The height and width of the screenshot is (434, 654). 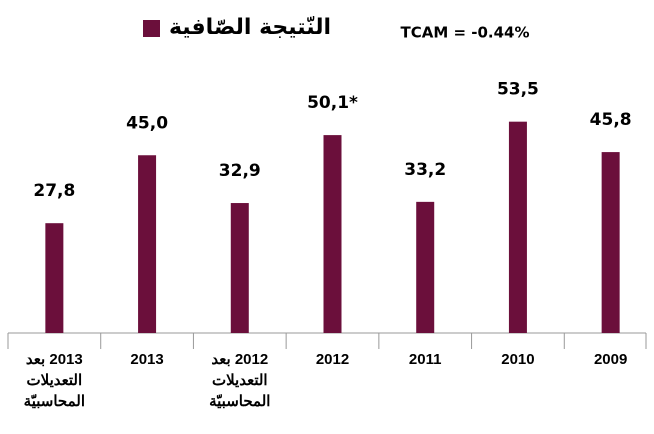 What do you see at coordinates (332, 103) in the screenshot?
I see `value-label: 50,1*` at bounding box center [332, 103].